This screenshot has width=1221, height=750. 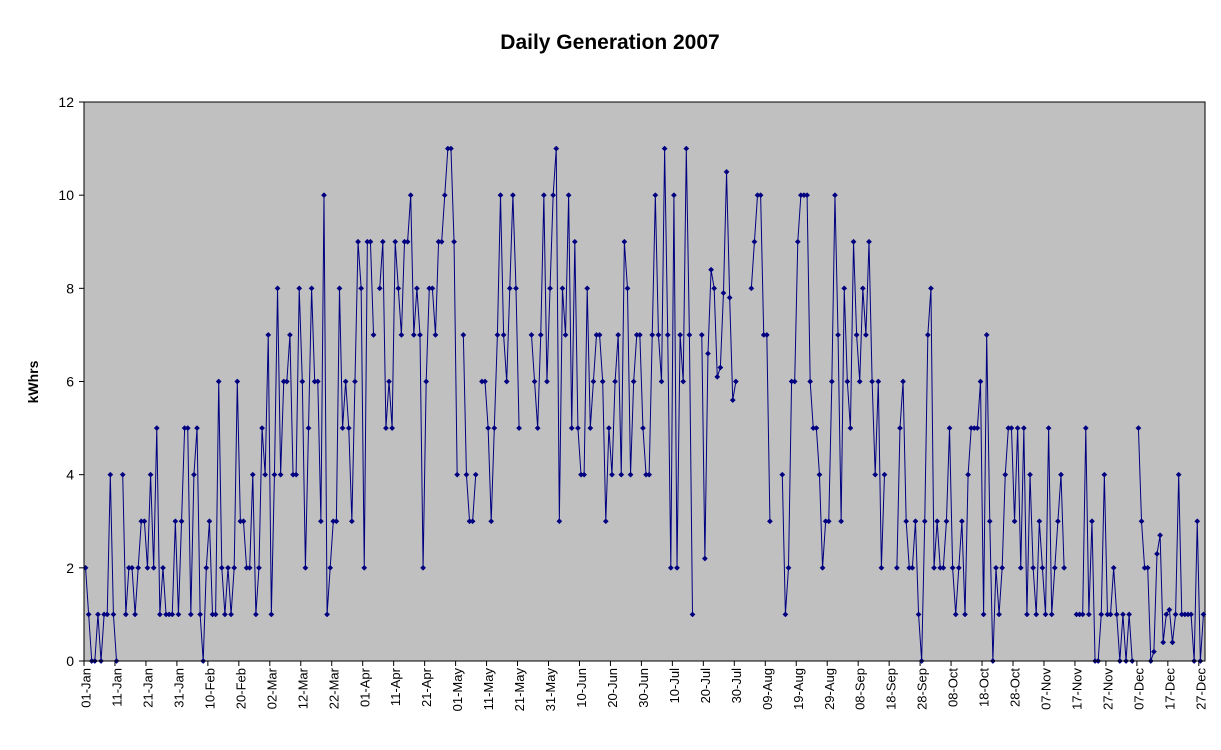 I want to click on x-tick-label: 19-Aug, so click(x=798, y=689).